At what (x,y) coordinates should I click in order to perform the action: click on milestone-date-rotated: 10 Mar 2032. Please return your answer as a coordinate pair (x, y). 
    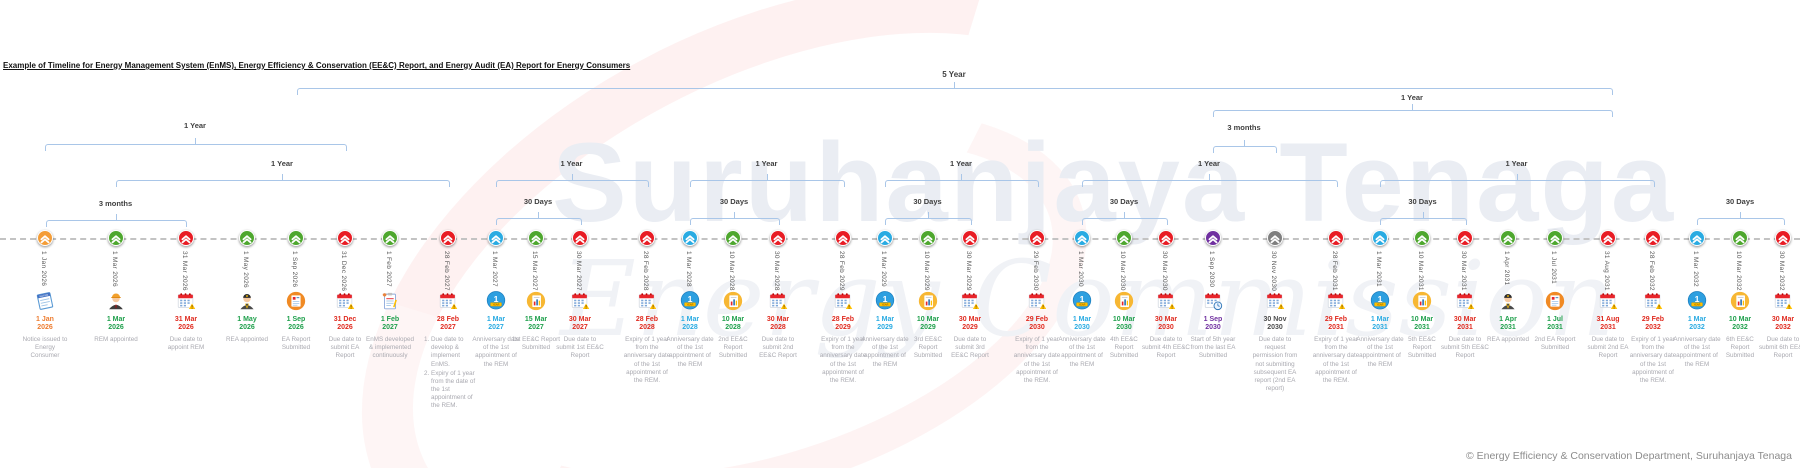
    Looking at the image, I should click on (1738, 271).